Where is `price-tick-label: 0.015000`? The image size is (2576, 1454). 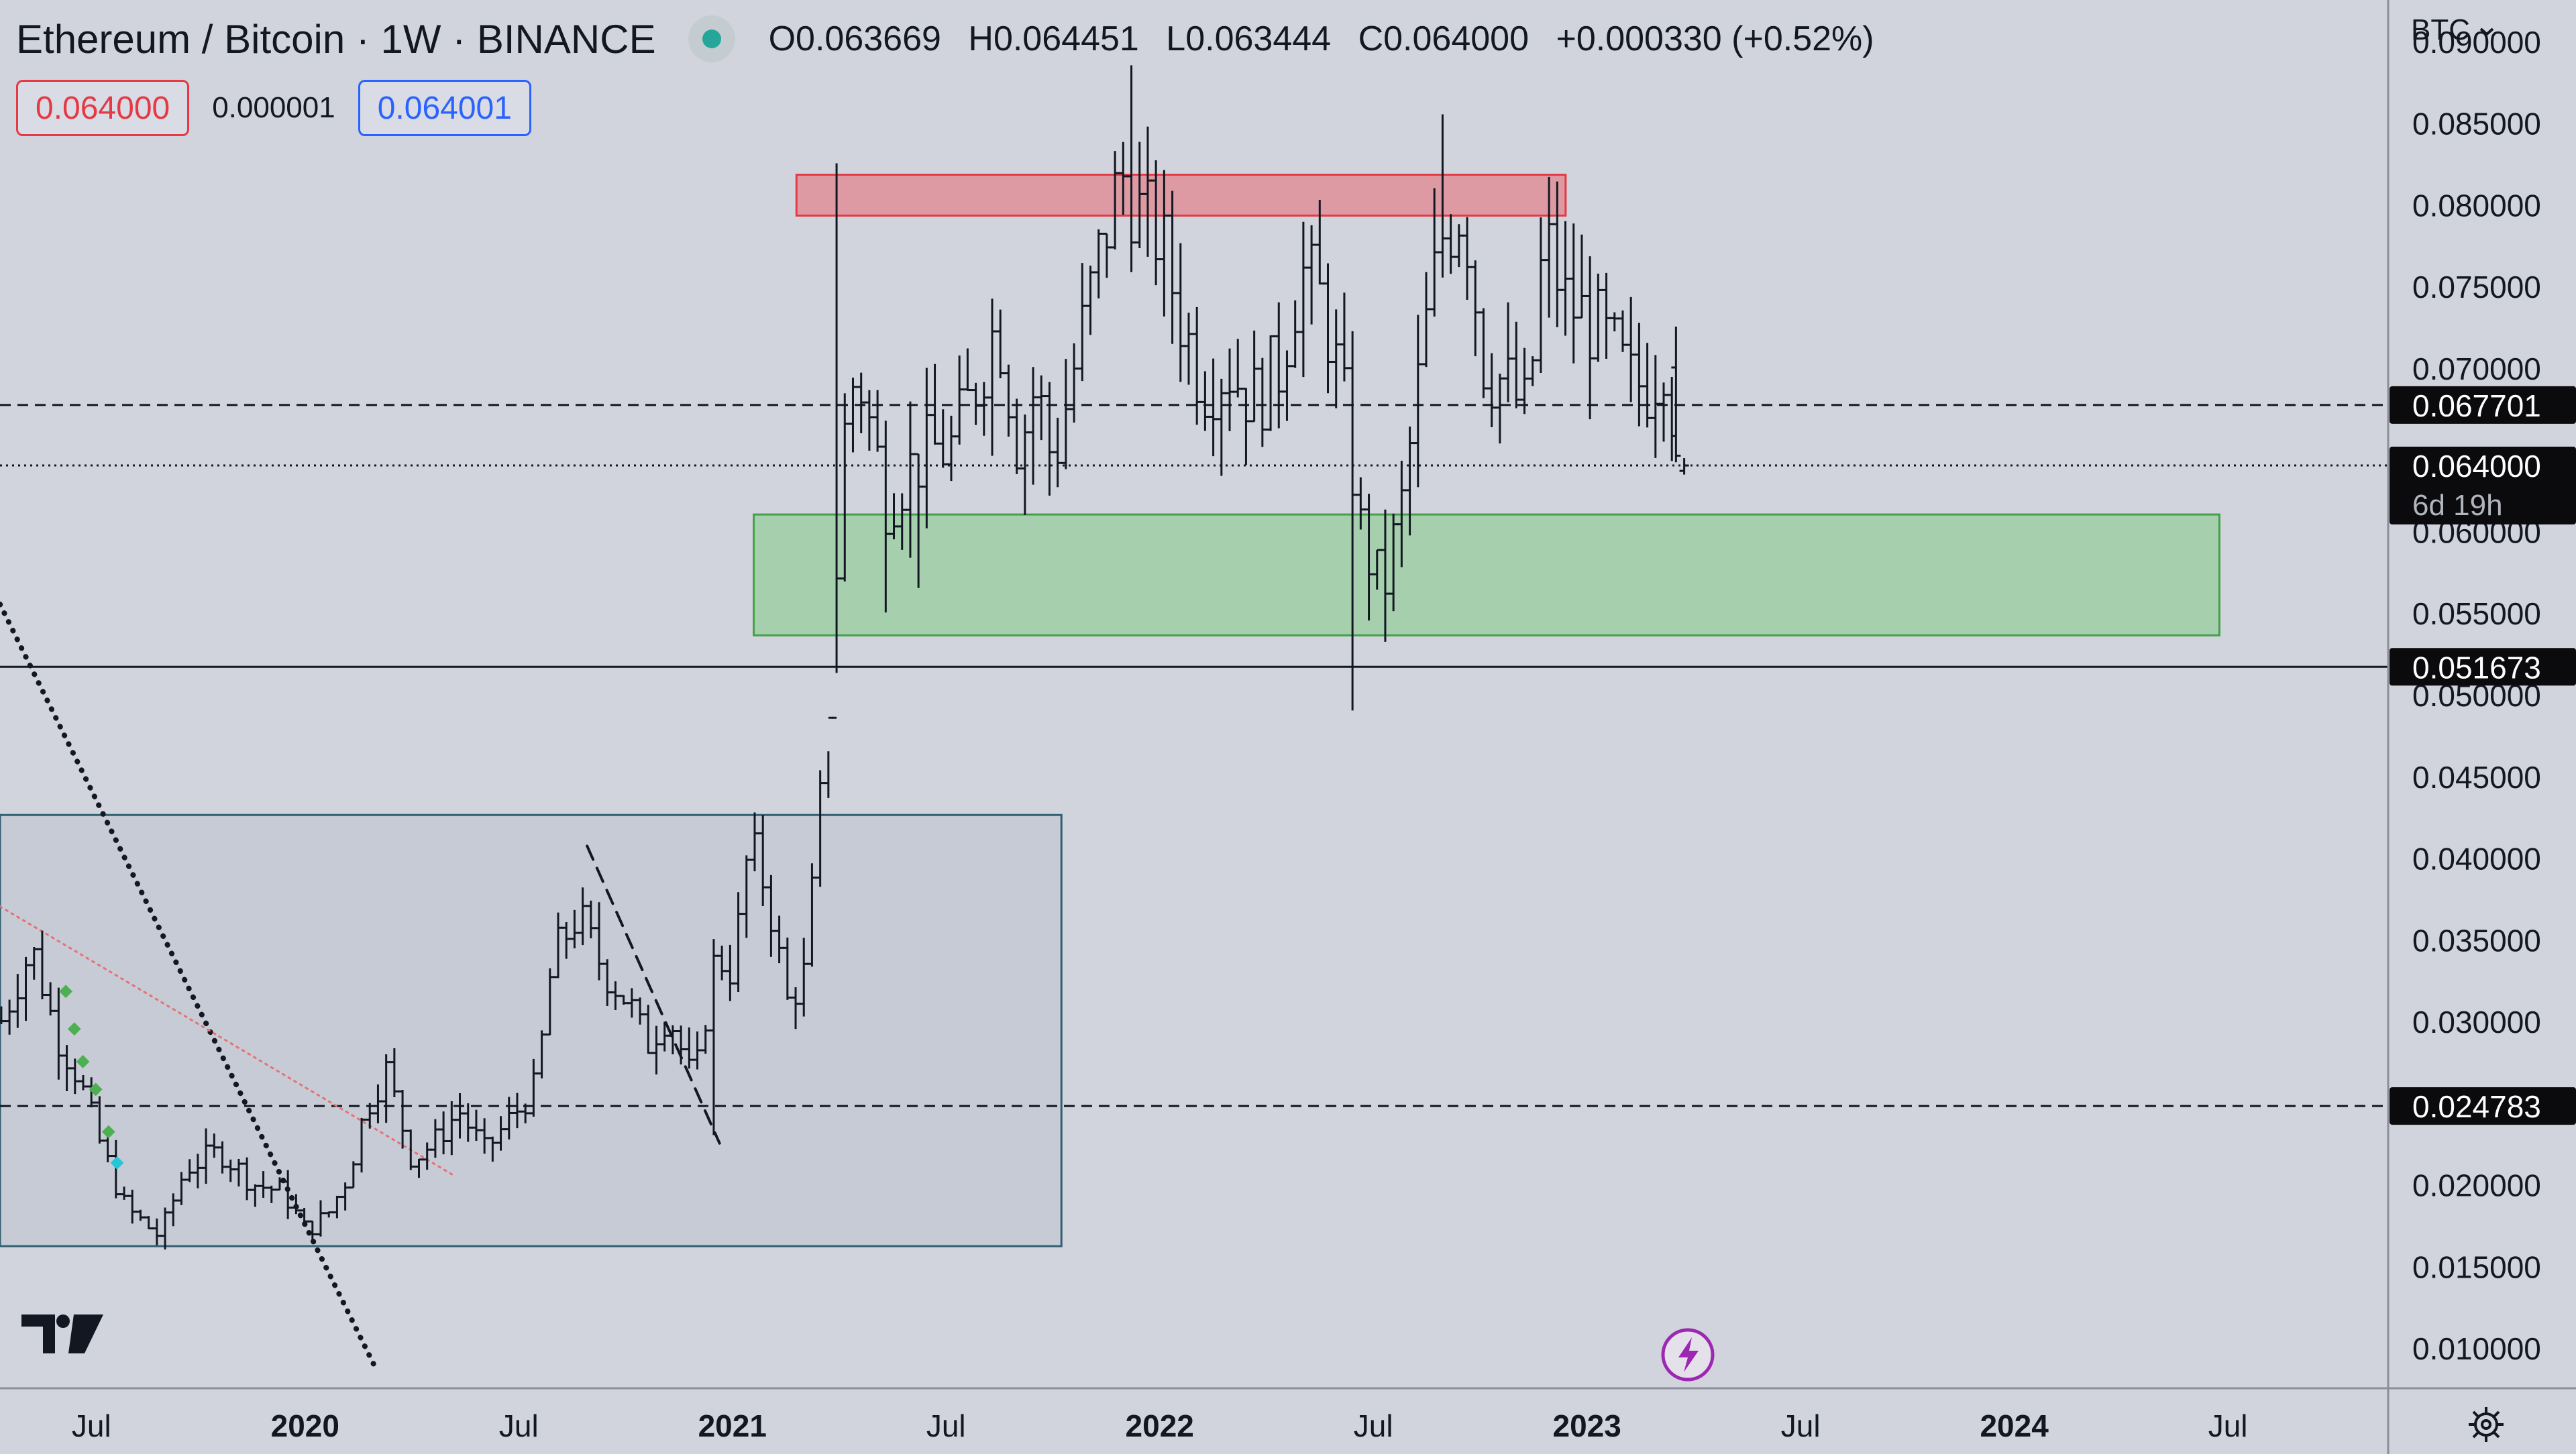 price-tick-label: 0.015000 is located at coordinates (2476, 1266).